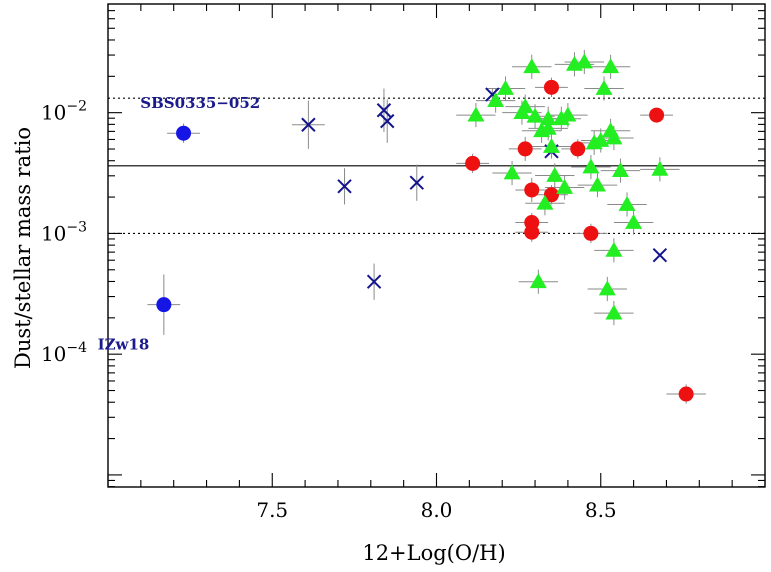 This screenshot has height=572, width=771. What do you see at coordinates (23, 248) in the screenshot?
I see `y-axis-title: Dust/stellar mass ratio` at bounding box center [23, 248].